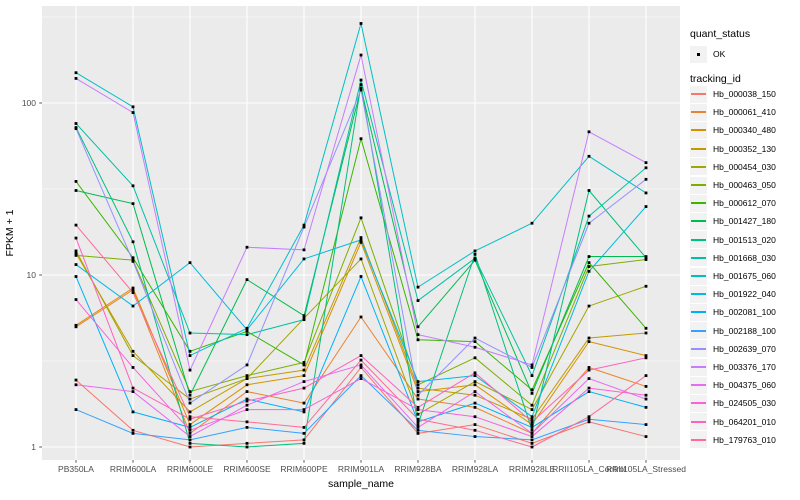  Describe the element at coordinates (33, 447) in the screenshot. I see `y-tick-label: 1` at that location.